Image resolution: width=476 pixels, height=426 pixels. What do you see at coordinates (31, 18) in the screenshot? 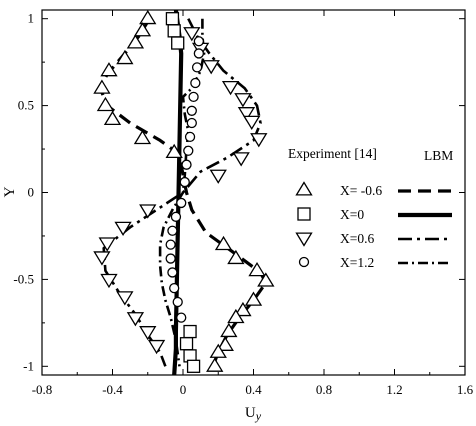
I see `y-tick-label: 1` at bounding box center [31, 18].